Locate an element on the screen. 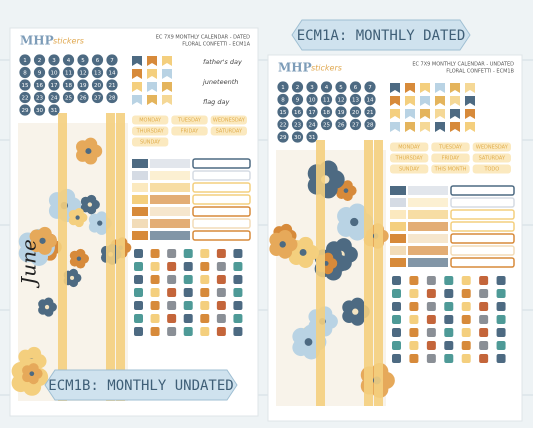  day-number: 16 is located at coordinates (297, 113).